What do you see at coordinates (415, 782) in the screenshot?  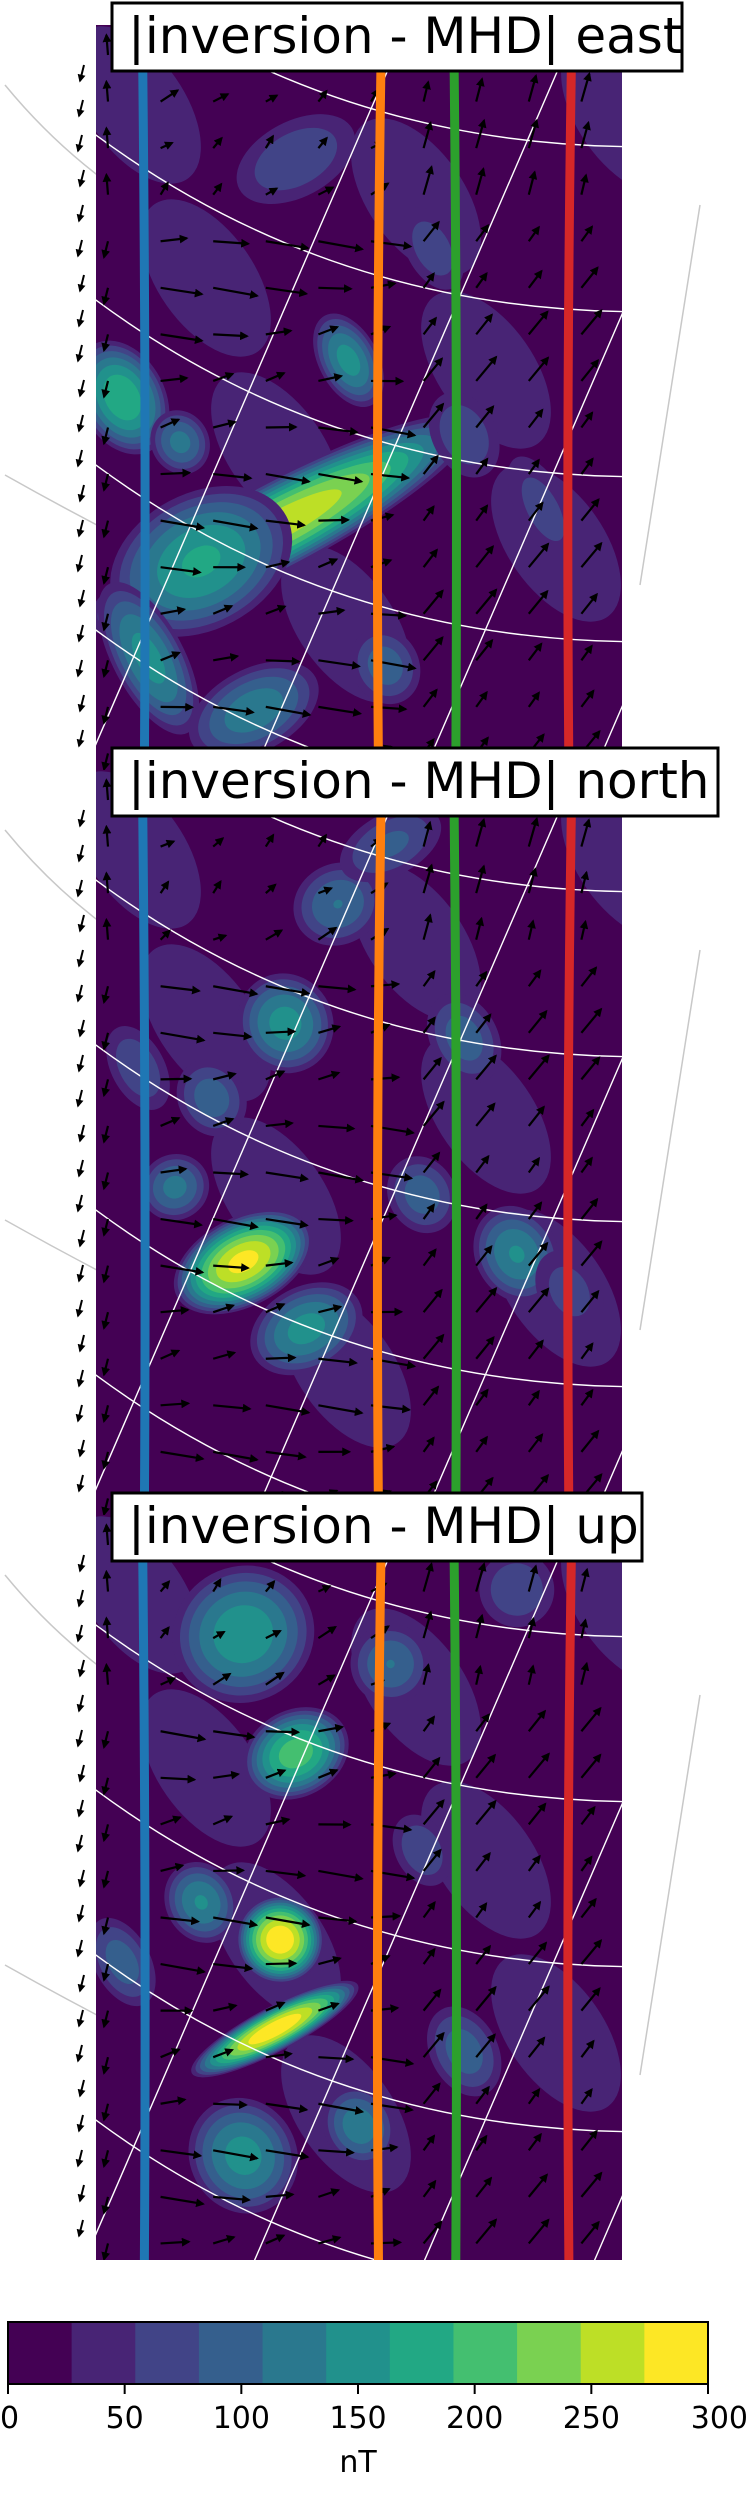 I see `panel-title-box: |inversion - MHD| north` at bounding box center [415, 782].